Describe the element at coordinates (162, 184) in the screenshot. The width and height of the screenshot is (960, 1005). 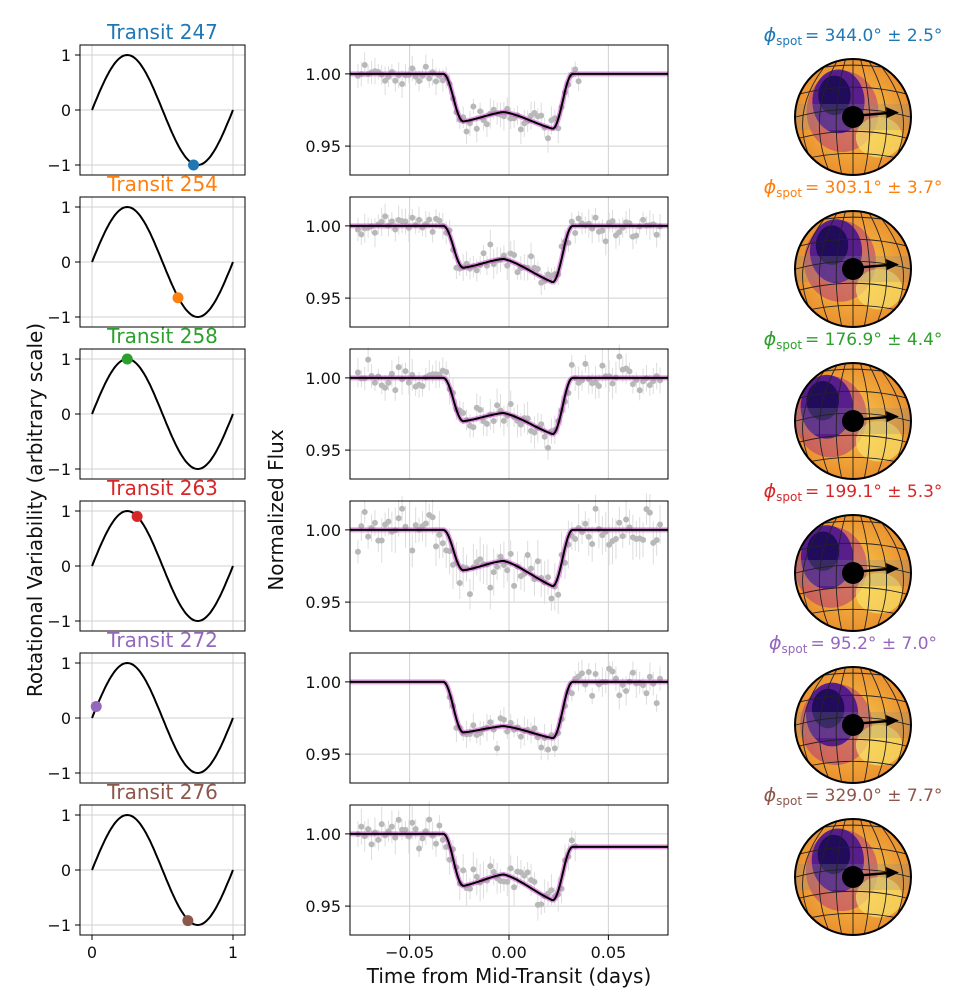
I see `transit-title: Transit 254` at that location.